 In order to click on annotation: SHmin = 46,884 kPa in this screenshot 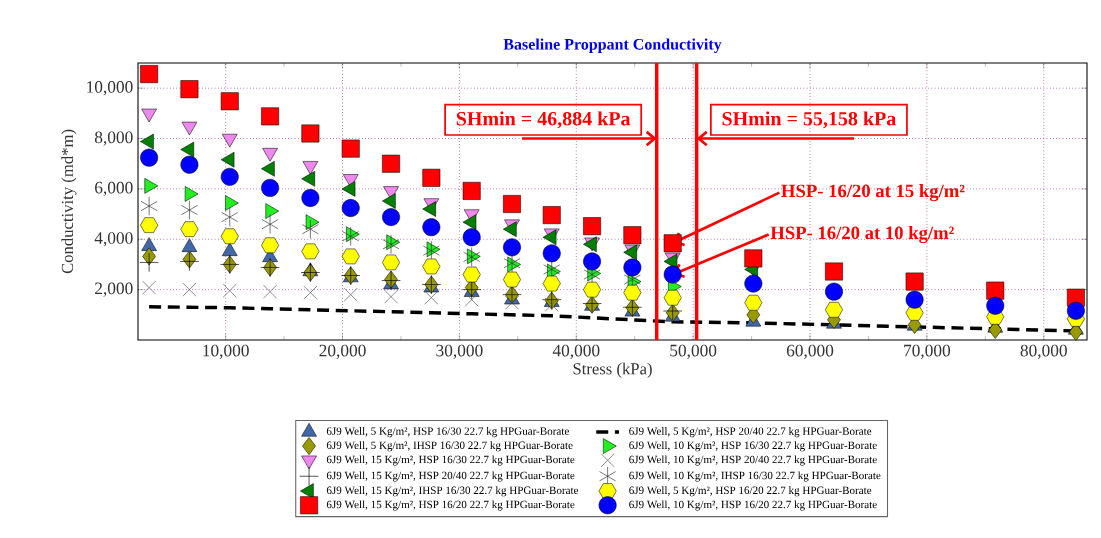, I will do `click(543, 120)`.